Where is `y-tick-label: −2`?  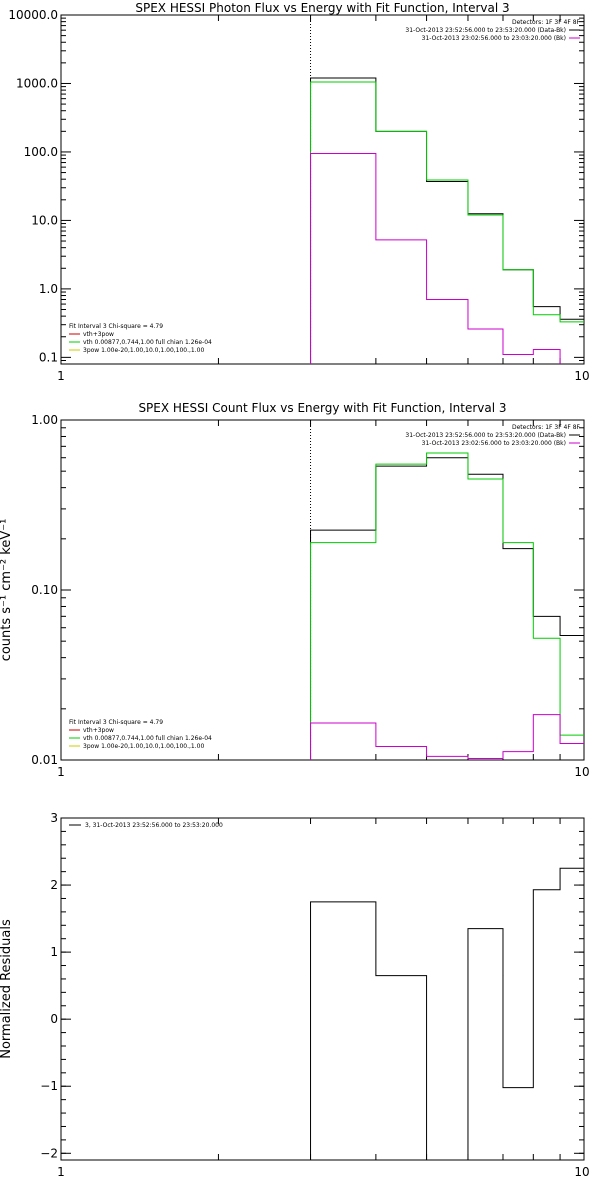 y-tick-label: −2 is located at coordinates (49, 1153).